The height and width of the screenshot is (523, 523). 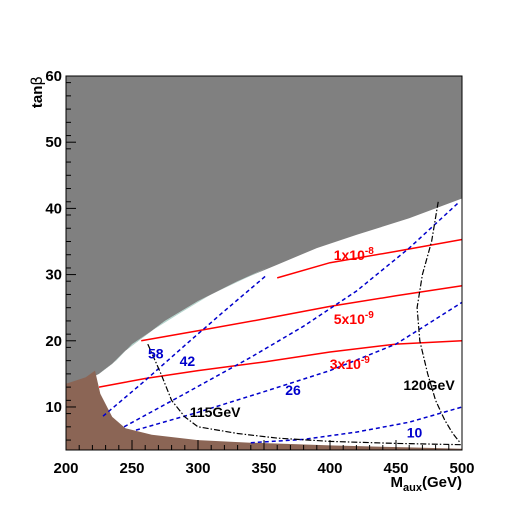 I want to click on x-tick-label: 300, so click(x=197, y=468).